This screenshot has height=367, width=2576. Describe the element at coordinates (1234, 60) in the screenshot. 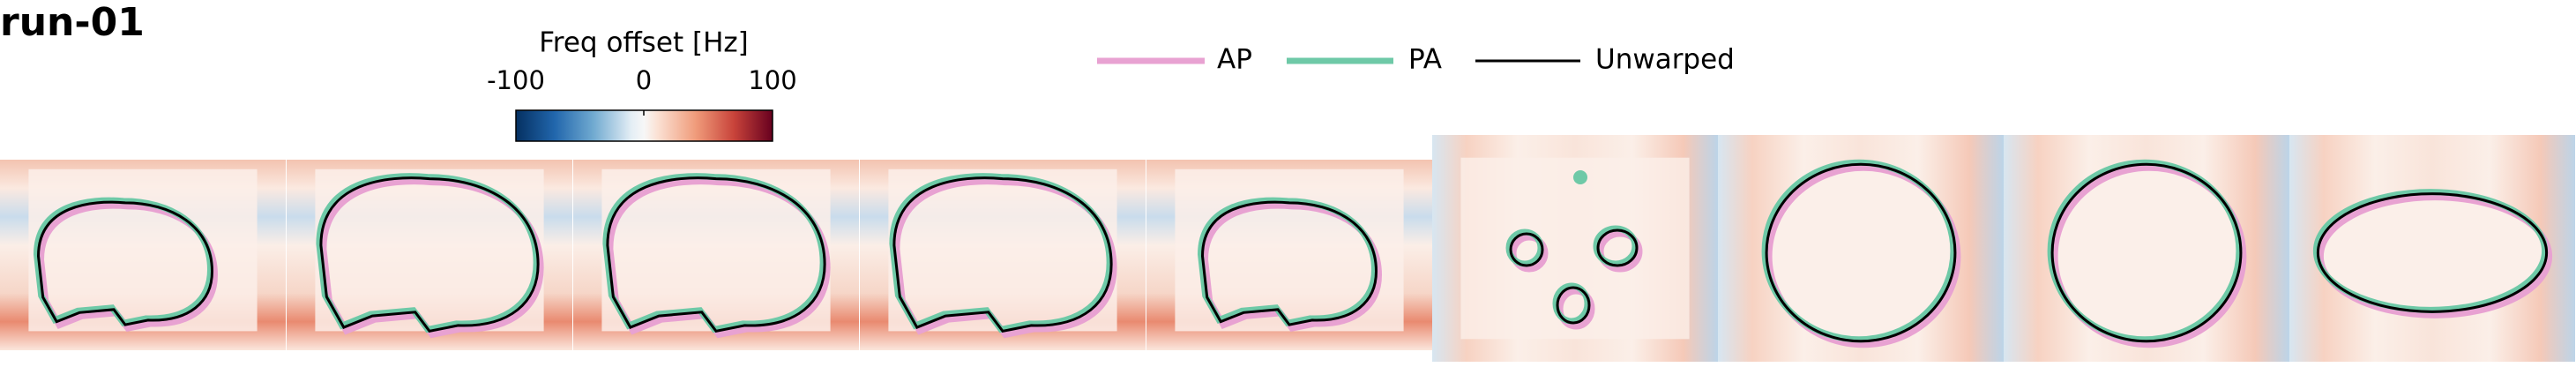

I see `legend-label: AP` at that location.